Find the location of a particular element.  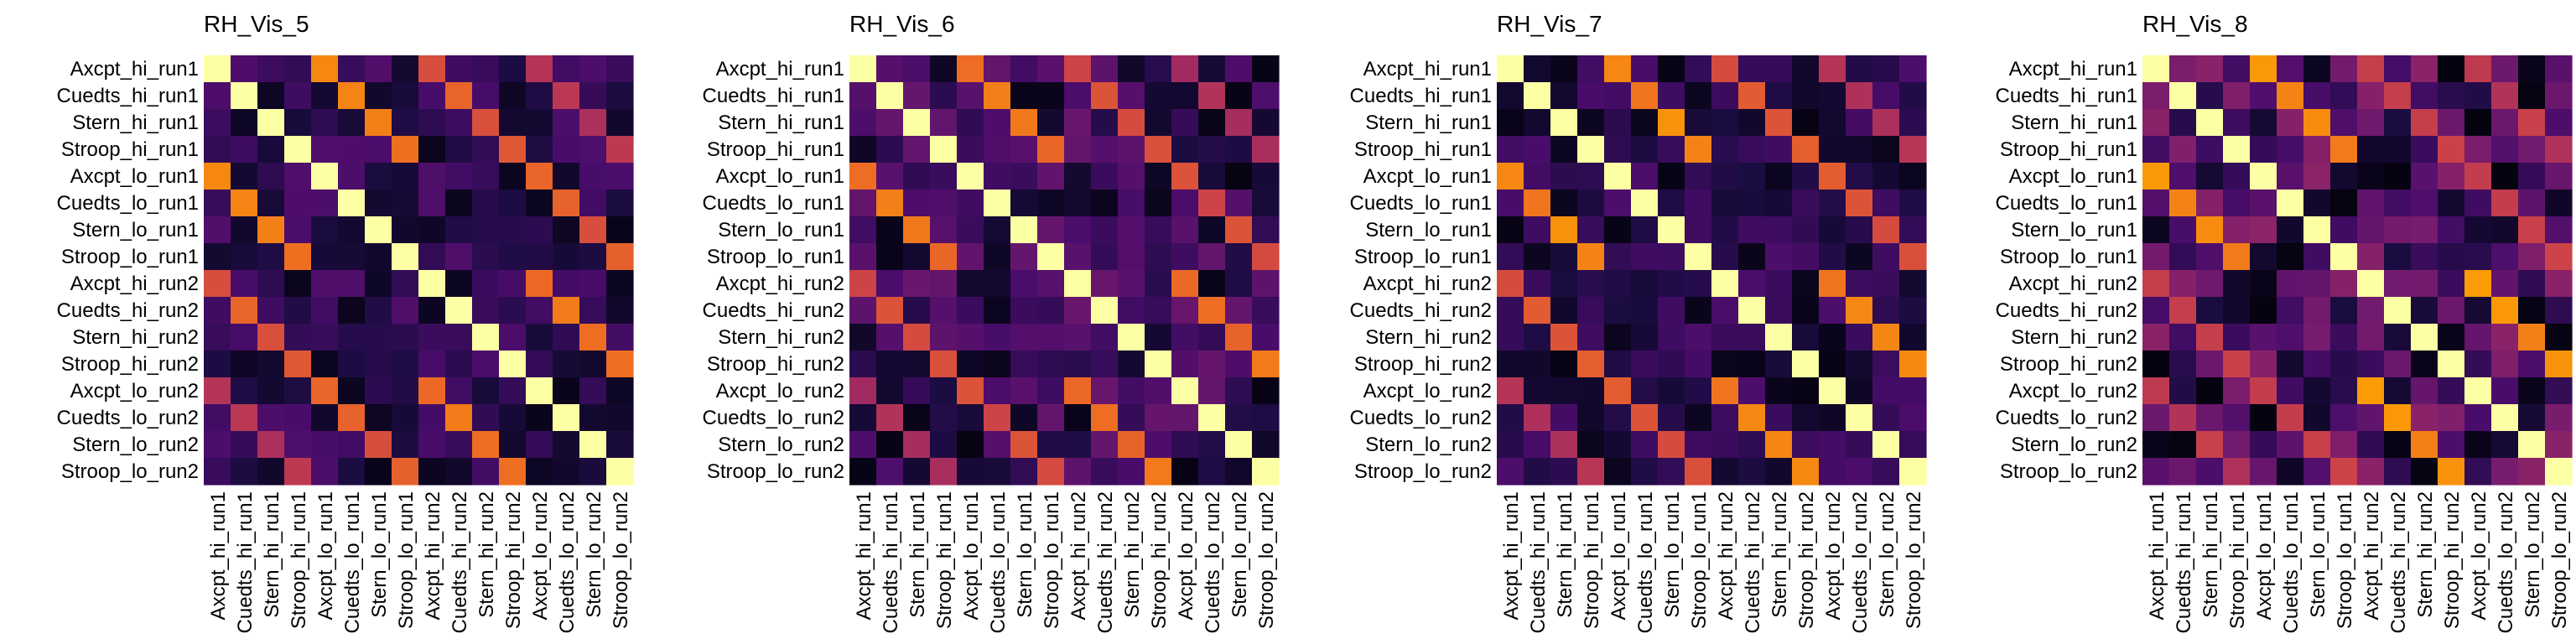

y-tick-label: Axcpt_hi_run2 is located at coordinates (2073, 284).